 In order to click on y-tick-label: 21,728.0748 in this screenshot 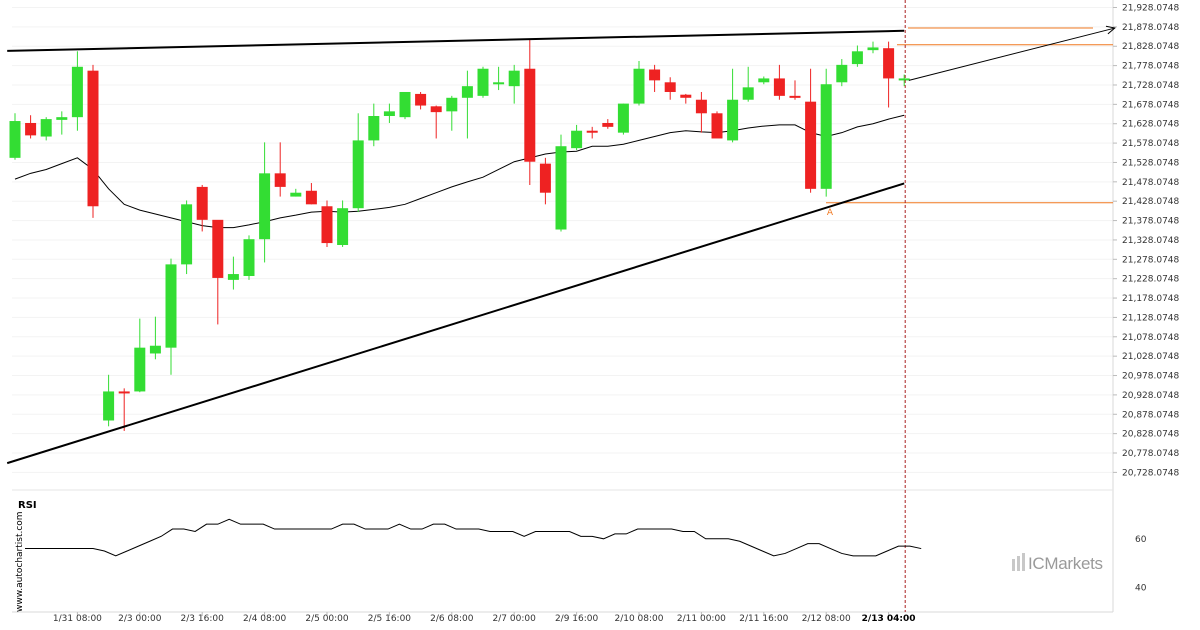, I will do `click(1151, 86)`.